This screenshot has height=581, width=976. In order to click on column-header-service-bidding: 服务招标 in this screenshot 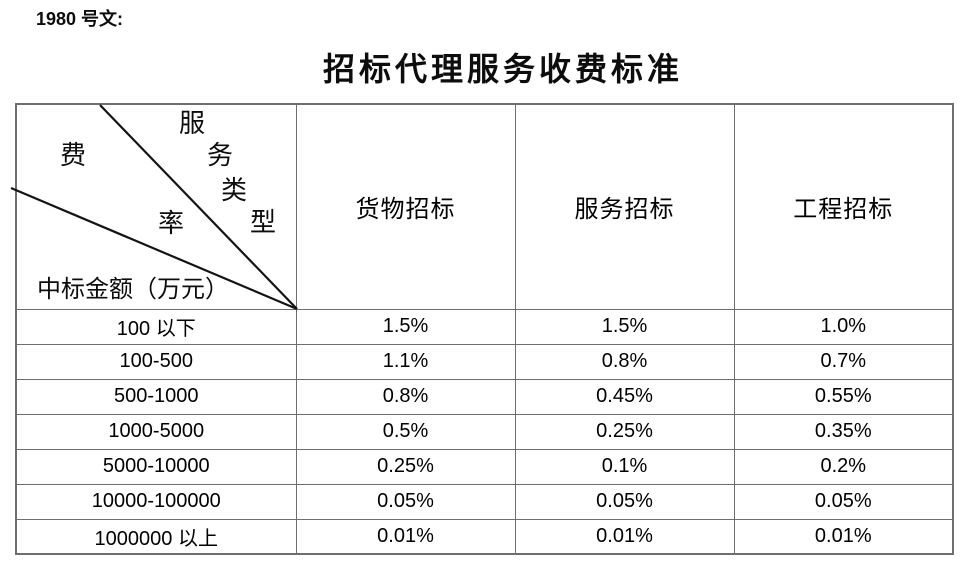, I will do `click(624, 206)`.